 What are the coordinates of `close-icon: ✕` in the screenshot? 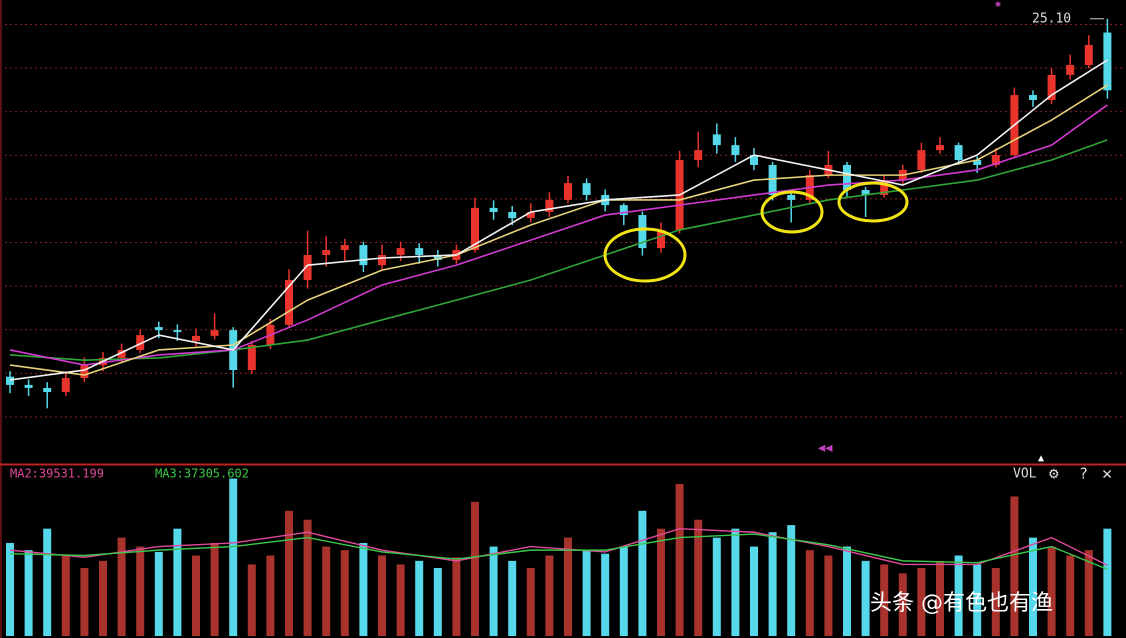 It's located at (1107, 474).